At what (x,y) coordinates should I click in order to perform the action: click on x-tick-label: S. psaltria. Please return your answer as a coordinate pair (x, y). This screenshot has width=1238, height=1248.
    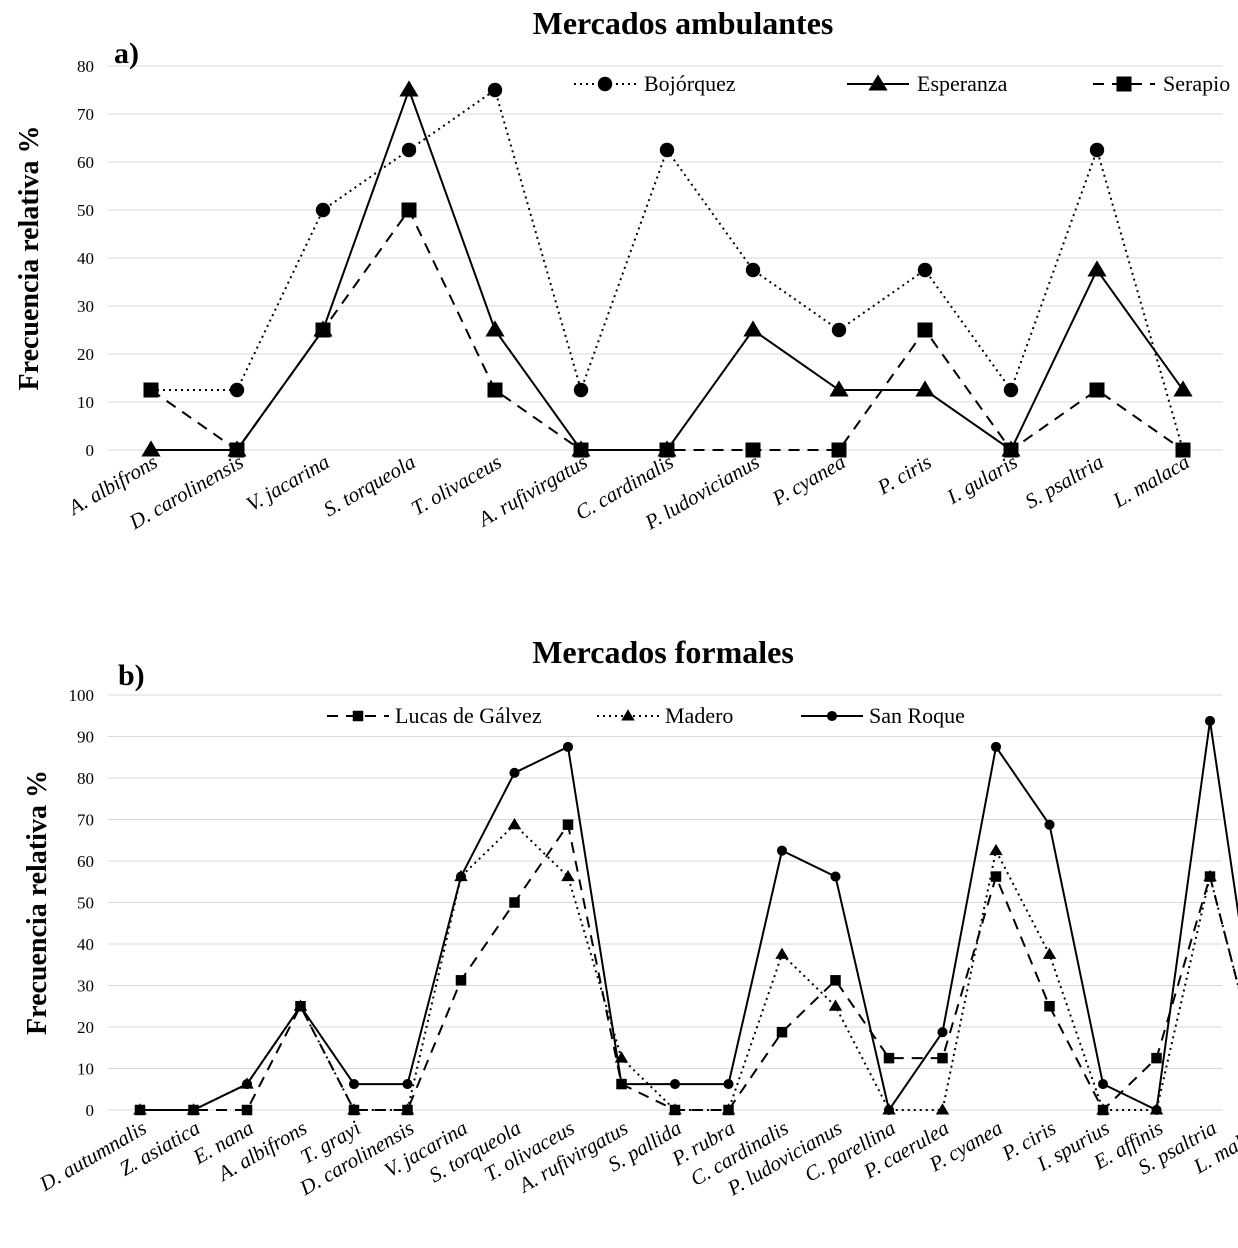
    Looking at the image, I should click on (1064, 482).